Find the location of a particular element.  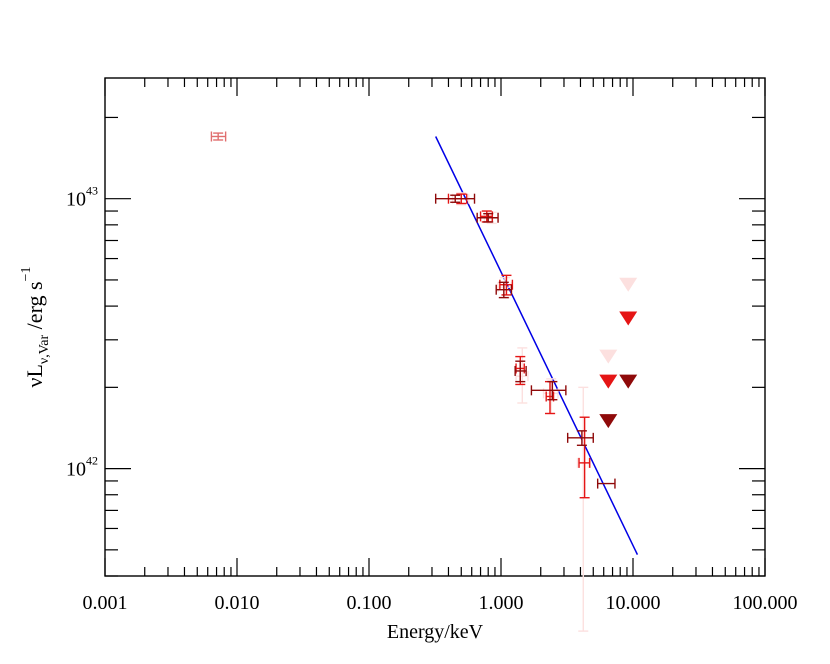

x-tick-label: 1.000 is located at coordinates (501, 603).